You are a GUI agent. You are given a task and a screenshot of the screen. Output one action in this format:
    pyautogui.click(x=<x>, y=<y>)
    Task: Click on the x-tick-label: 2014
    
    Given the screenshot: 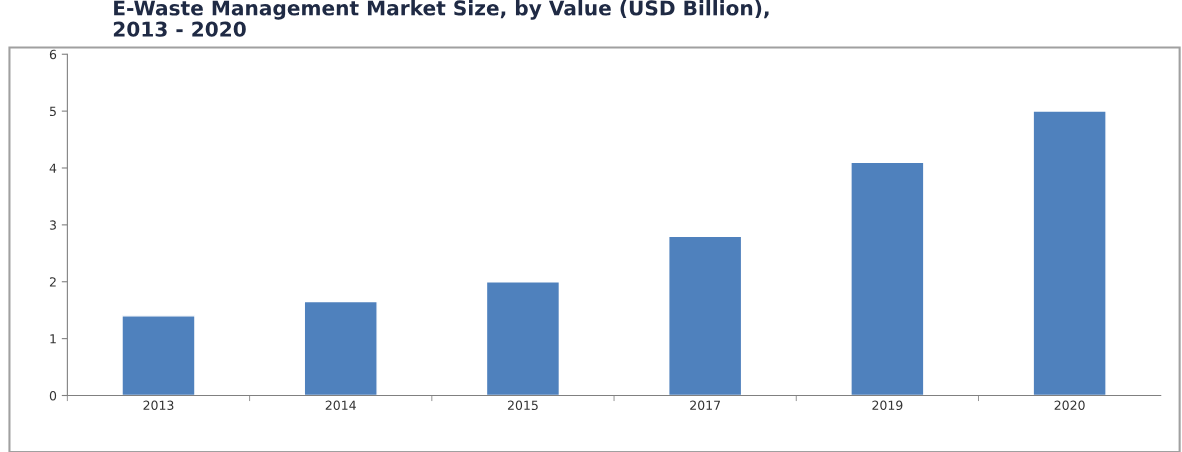 What is the action you would take?
    pyautogui.click(x=340, y=405)
    